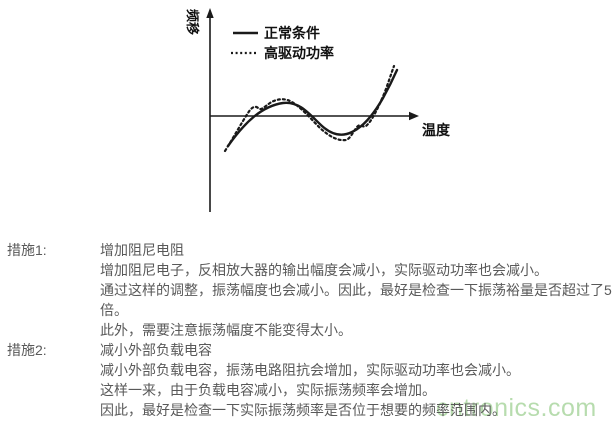  I want to click on watermark-cntronics: cntronics.com, so click(516, 408).